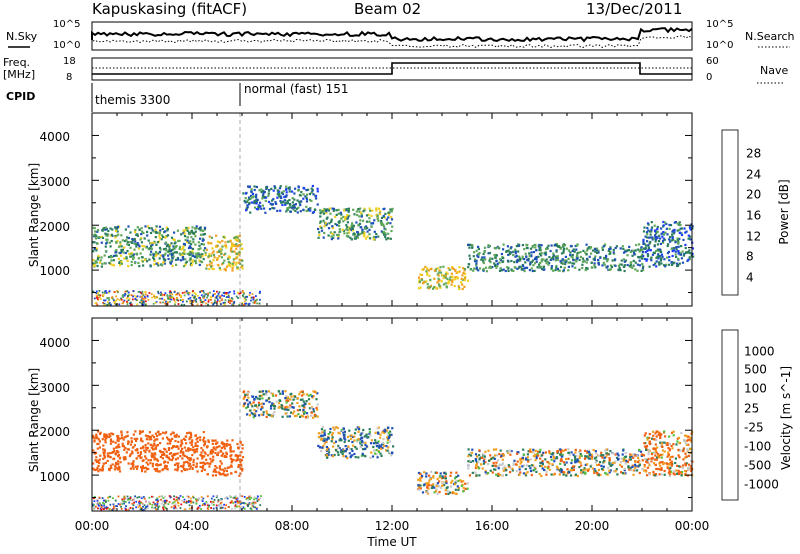 This screenshot has width=800, height=554. I want to click on power-ytick-3000: 3000, so click(54, 182).